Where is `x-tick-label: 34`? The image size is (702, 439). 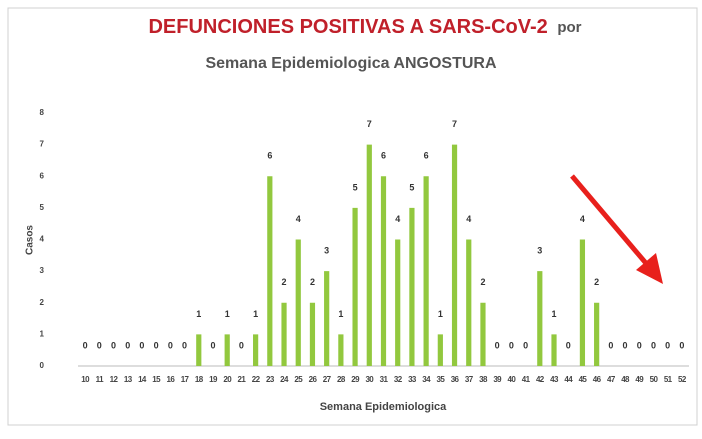 x-tick-label: 34 is located at coordinates (426, 379).